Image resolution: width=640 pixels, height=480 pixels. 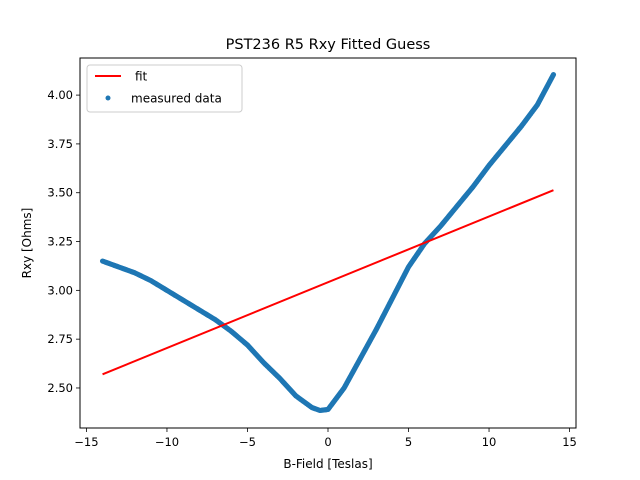 What do you see at coordinates (60, 339) in the screenshot?
I see `y-tick-label: 2.75` at bounding box center [60, 339].